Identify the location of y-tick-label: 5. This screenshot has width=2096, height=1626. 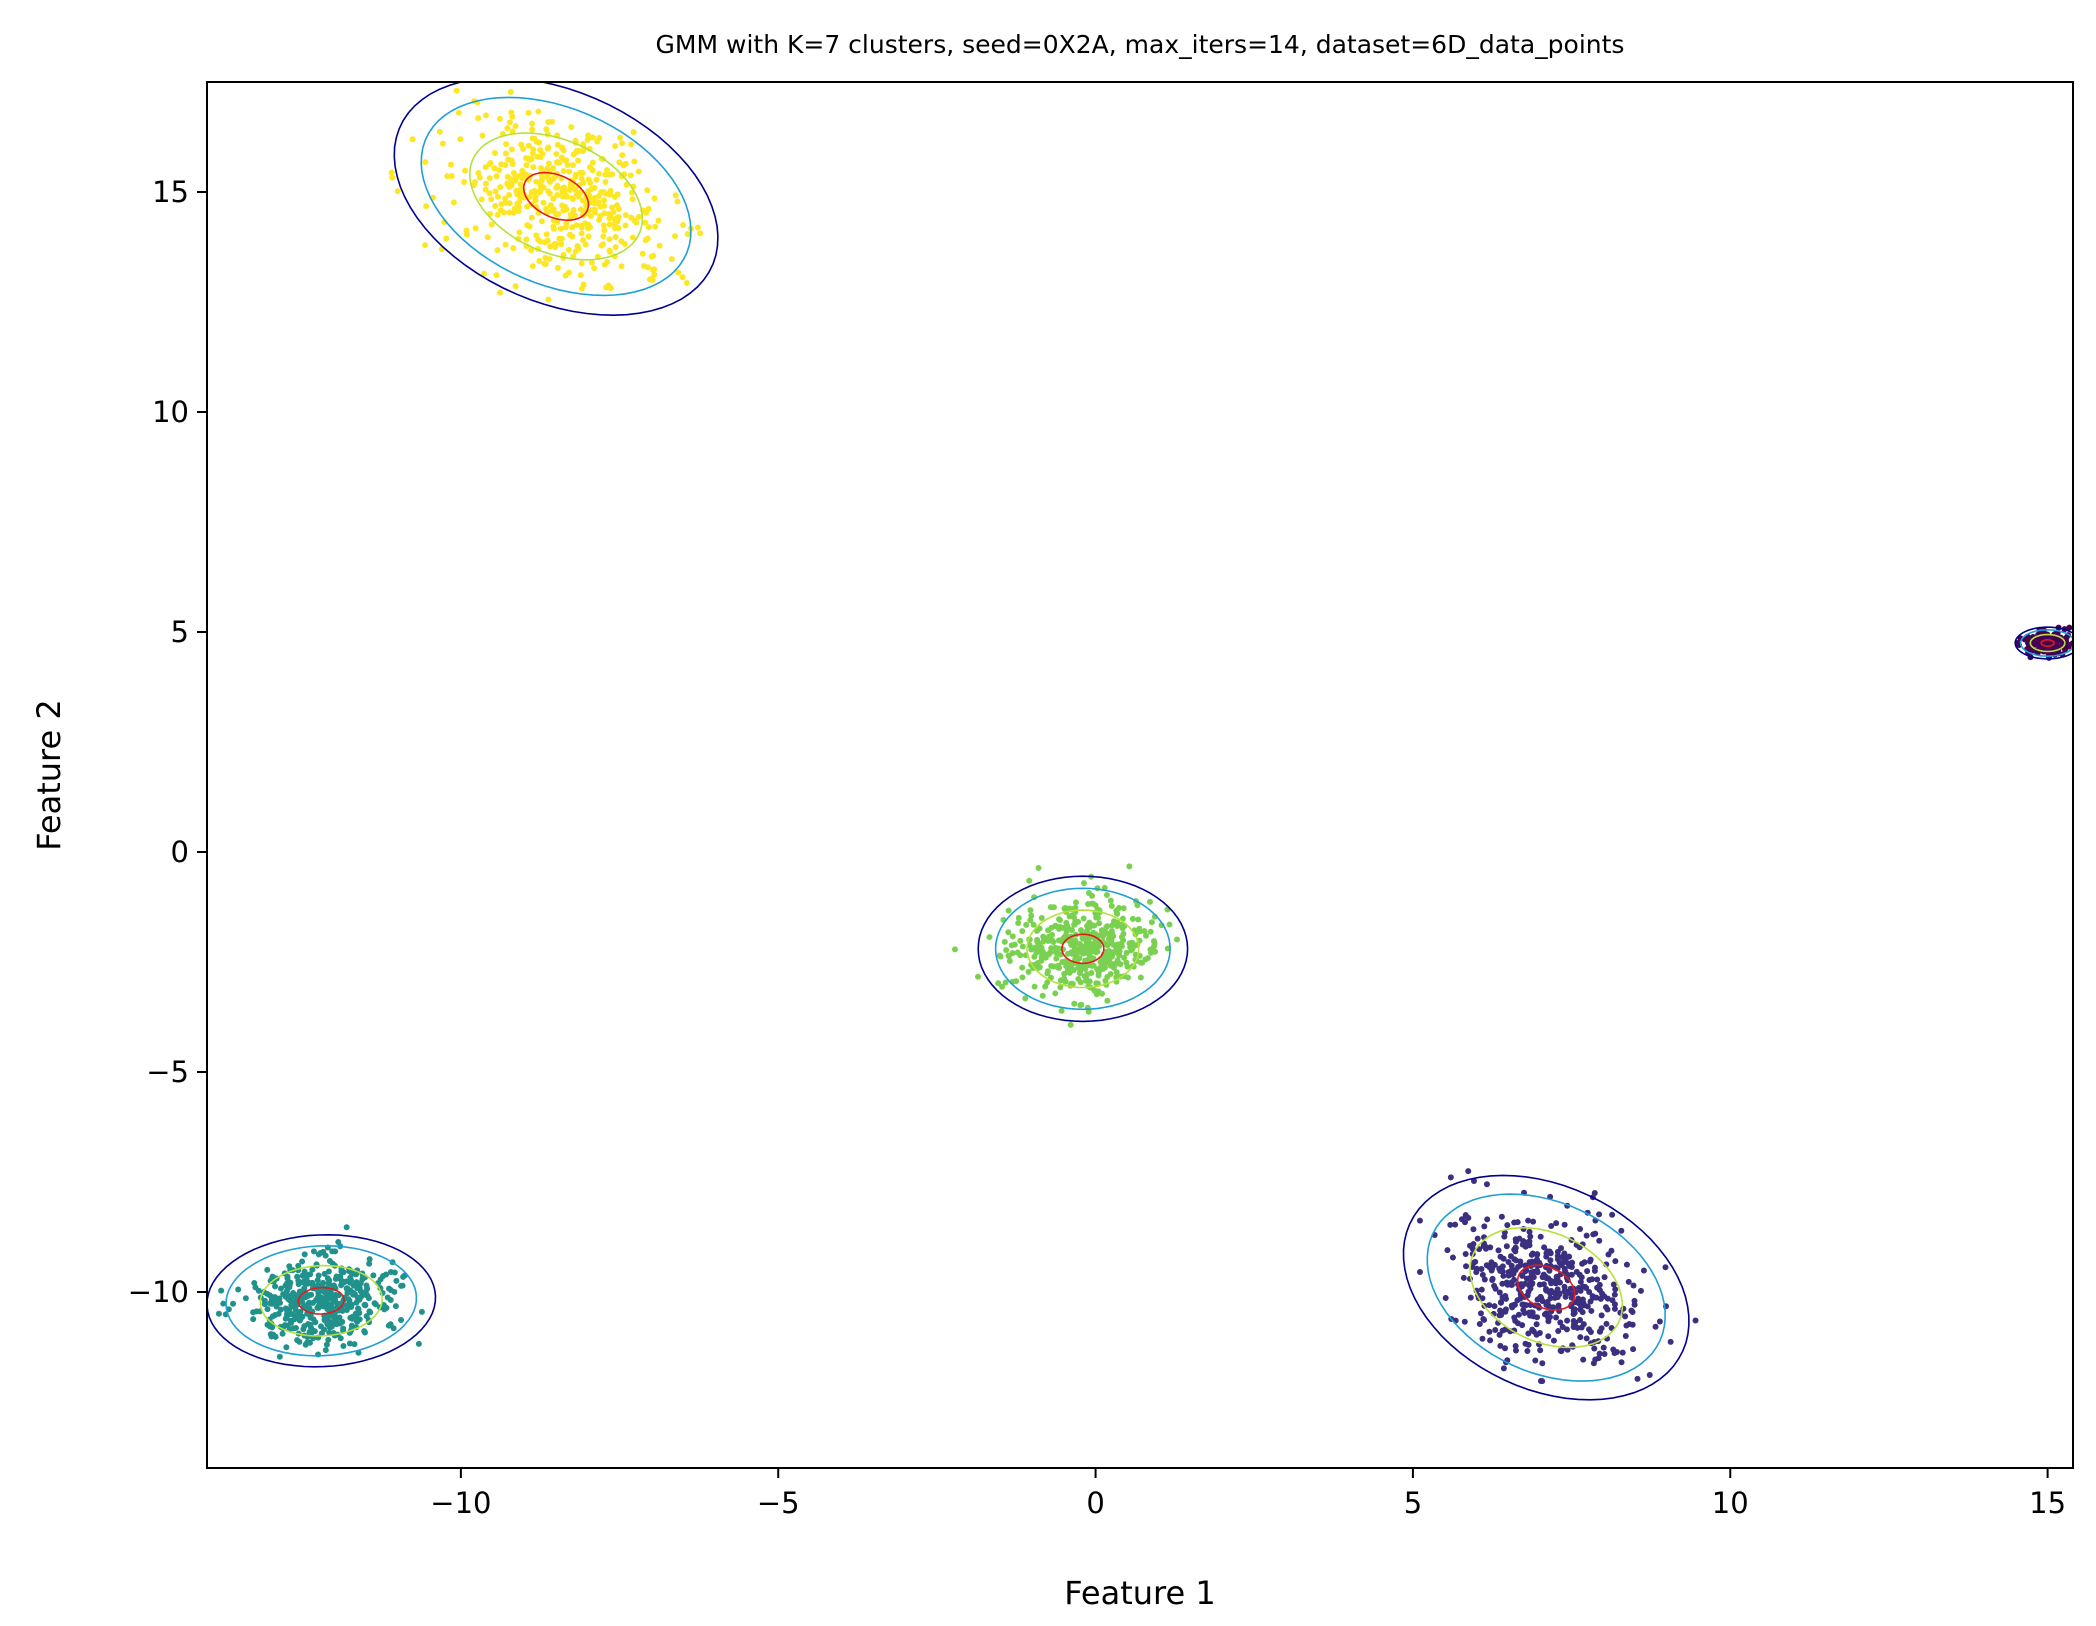
(180, 632).